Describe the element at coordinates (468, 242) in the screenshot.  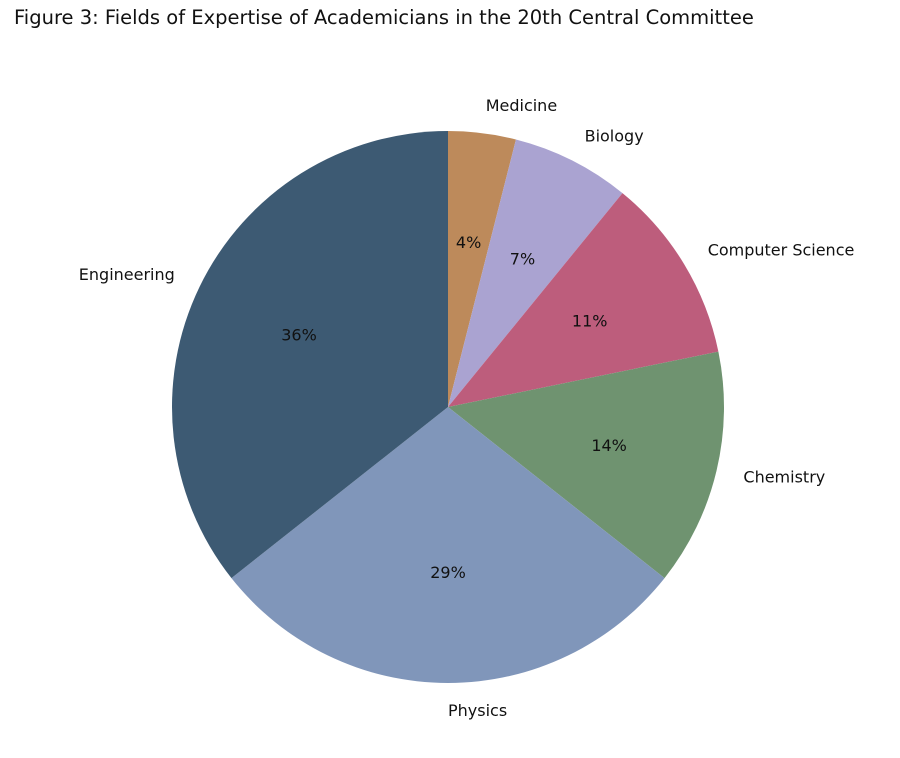
I see `slice-percent-medicine: 4%` at that location.